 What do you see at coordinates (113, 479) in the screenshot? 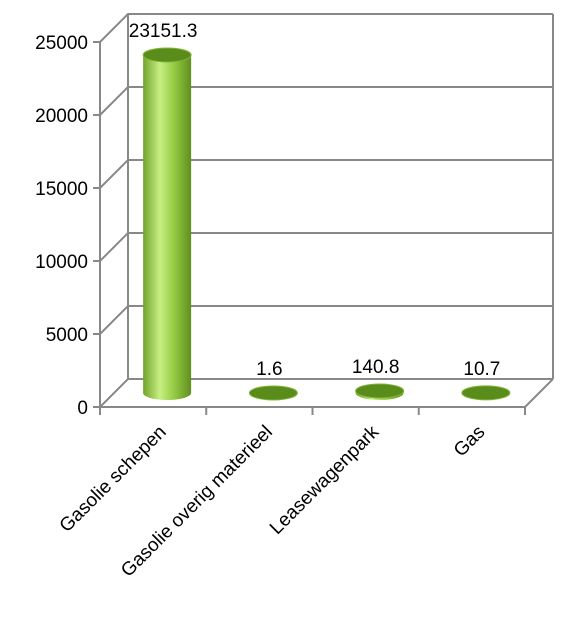
I see `category-label: Gasolie schepen` at bounding box center [113, 479].